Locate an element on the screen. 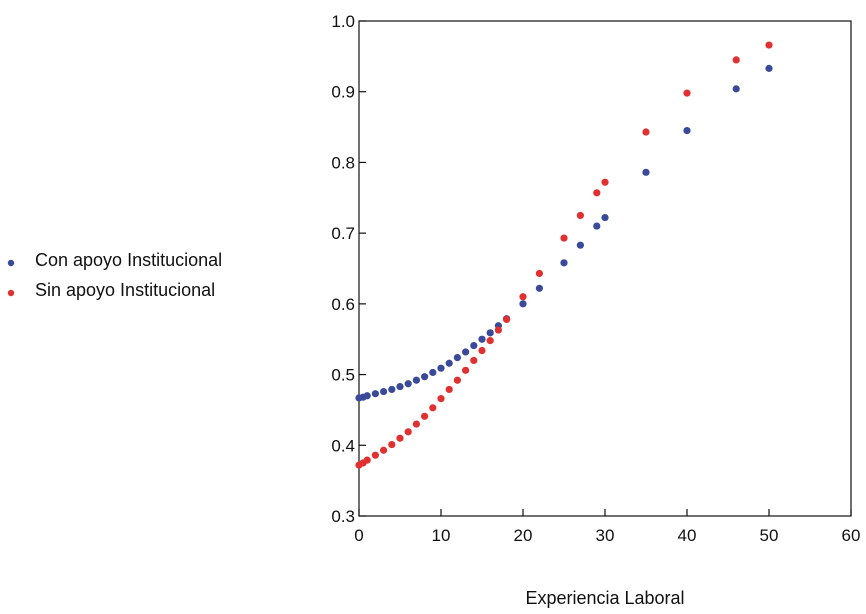  y-tick-label: 1.0 is located at coordinates (343, 21).